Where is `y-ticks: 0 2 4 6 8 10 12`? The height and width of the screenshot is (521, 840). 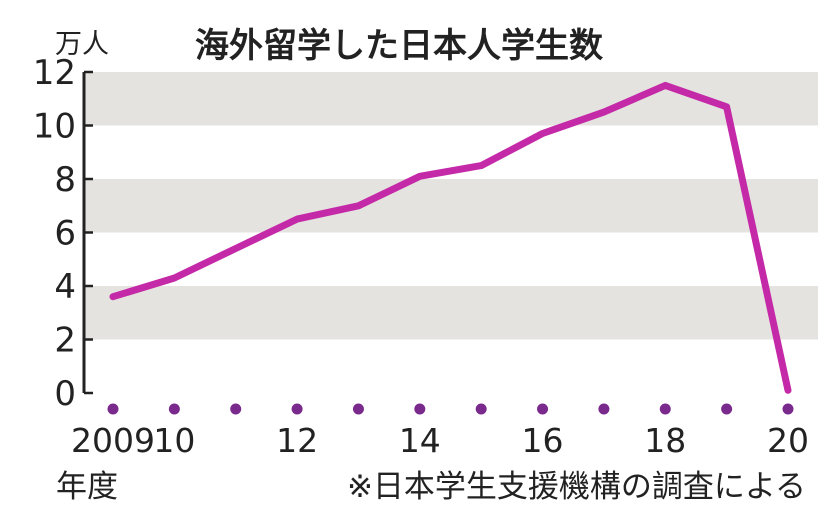 y-ticks: 0 2 4 6 8 10 12 is located at coordinates (63, 233).